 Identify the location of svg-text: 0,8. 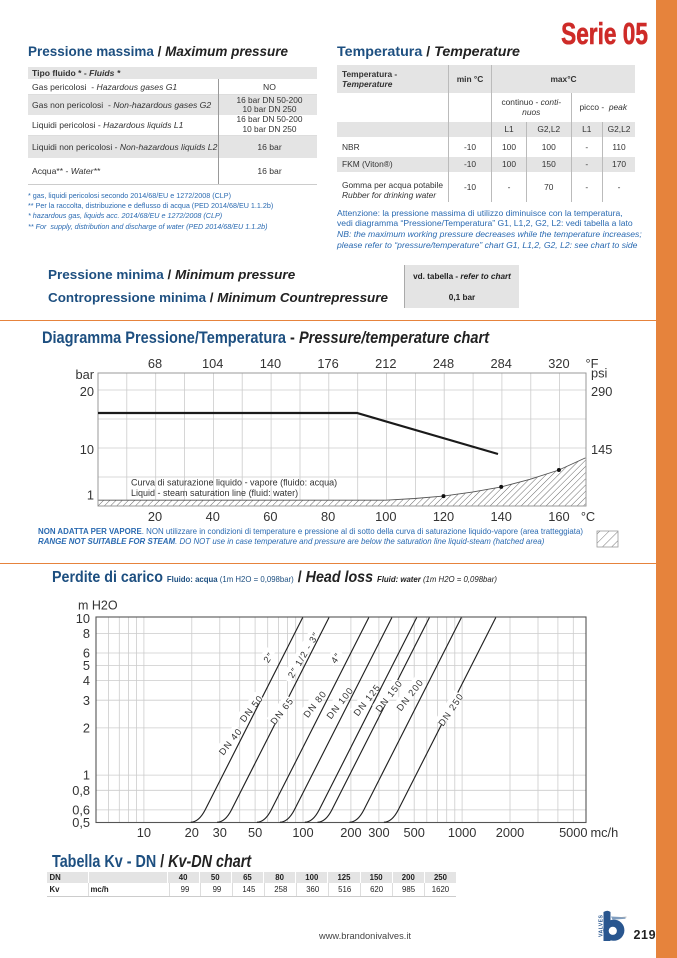
(81, 790).